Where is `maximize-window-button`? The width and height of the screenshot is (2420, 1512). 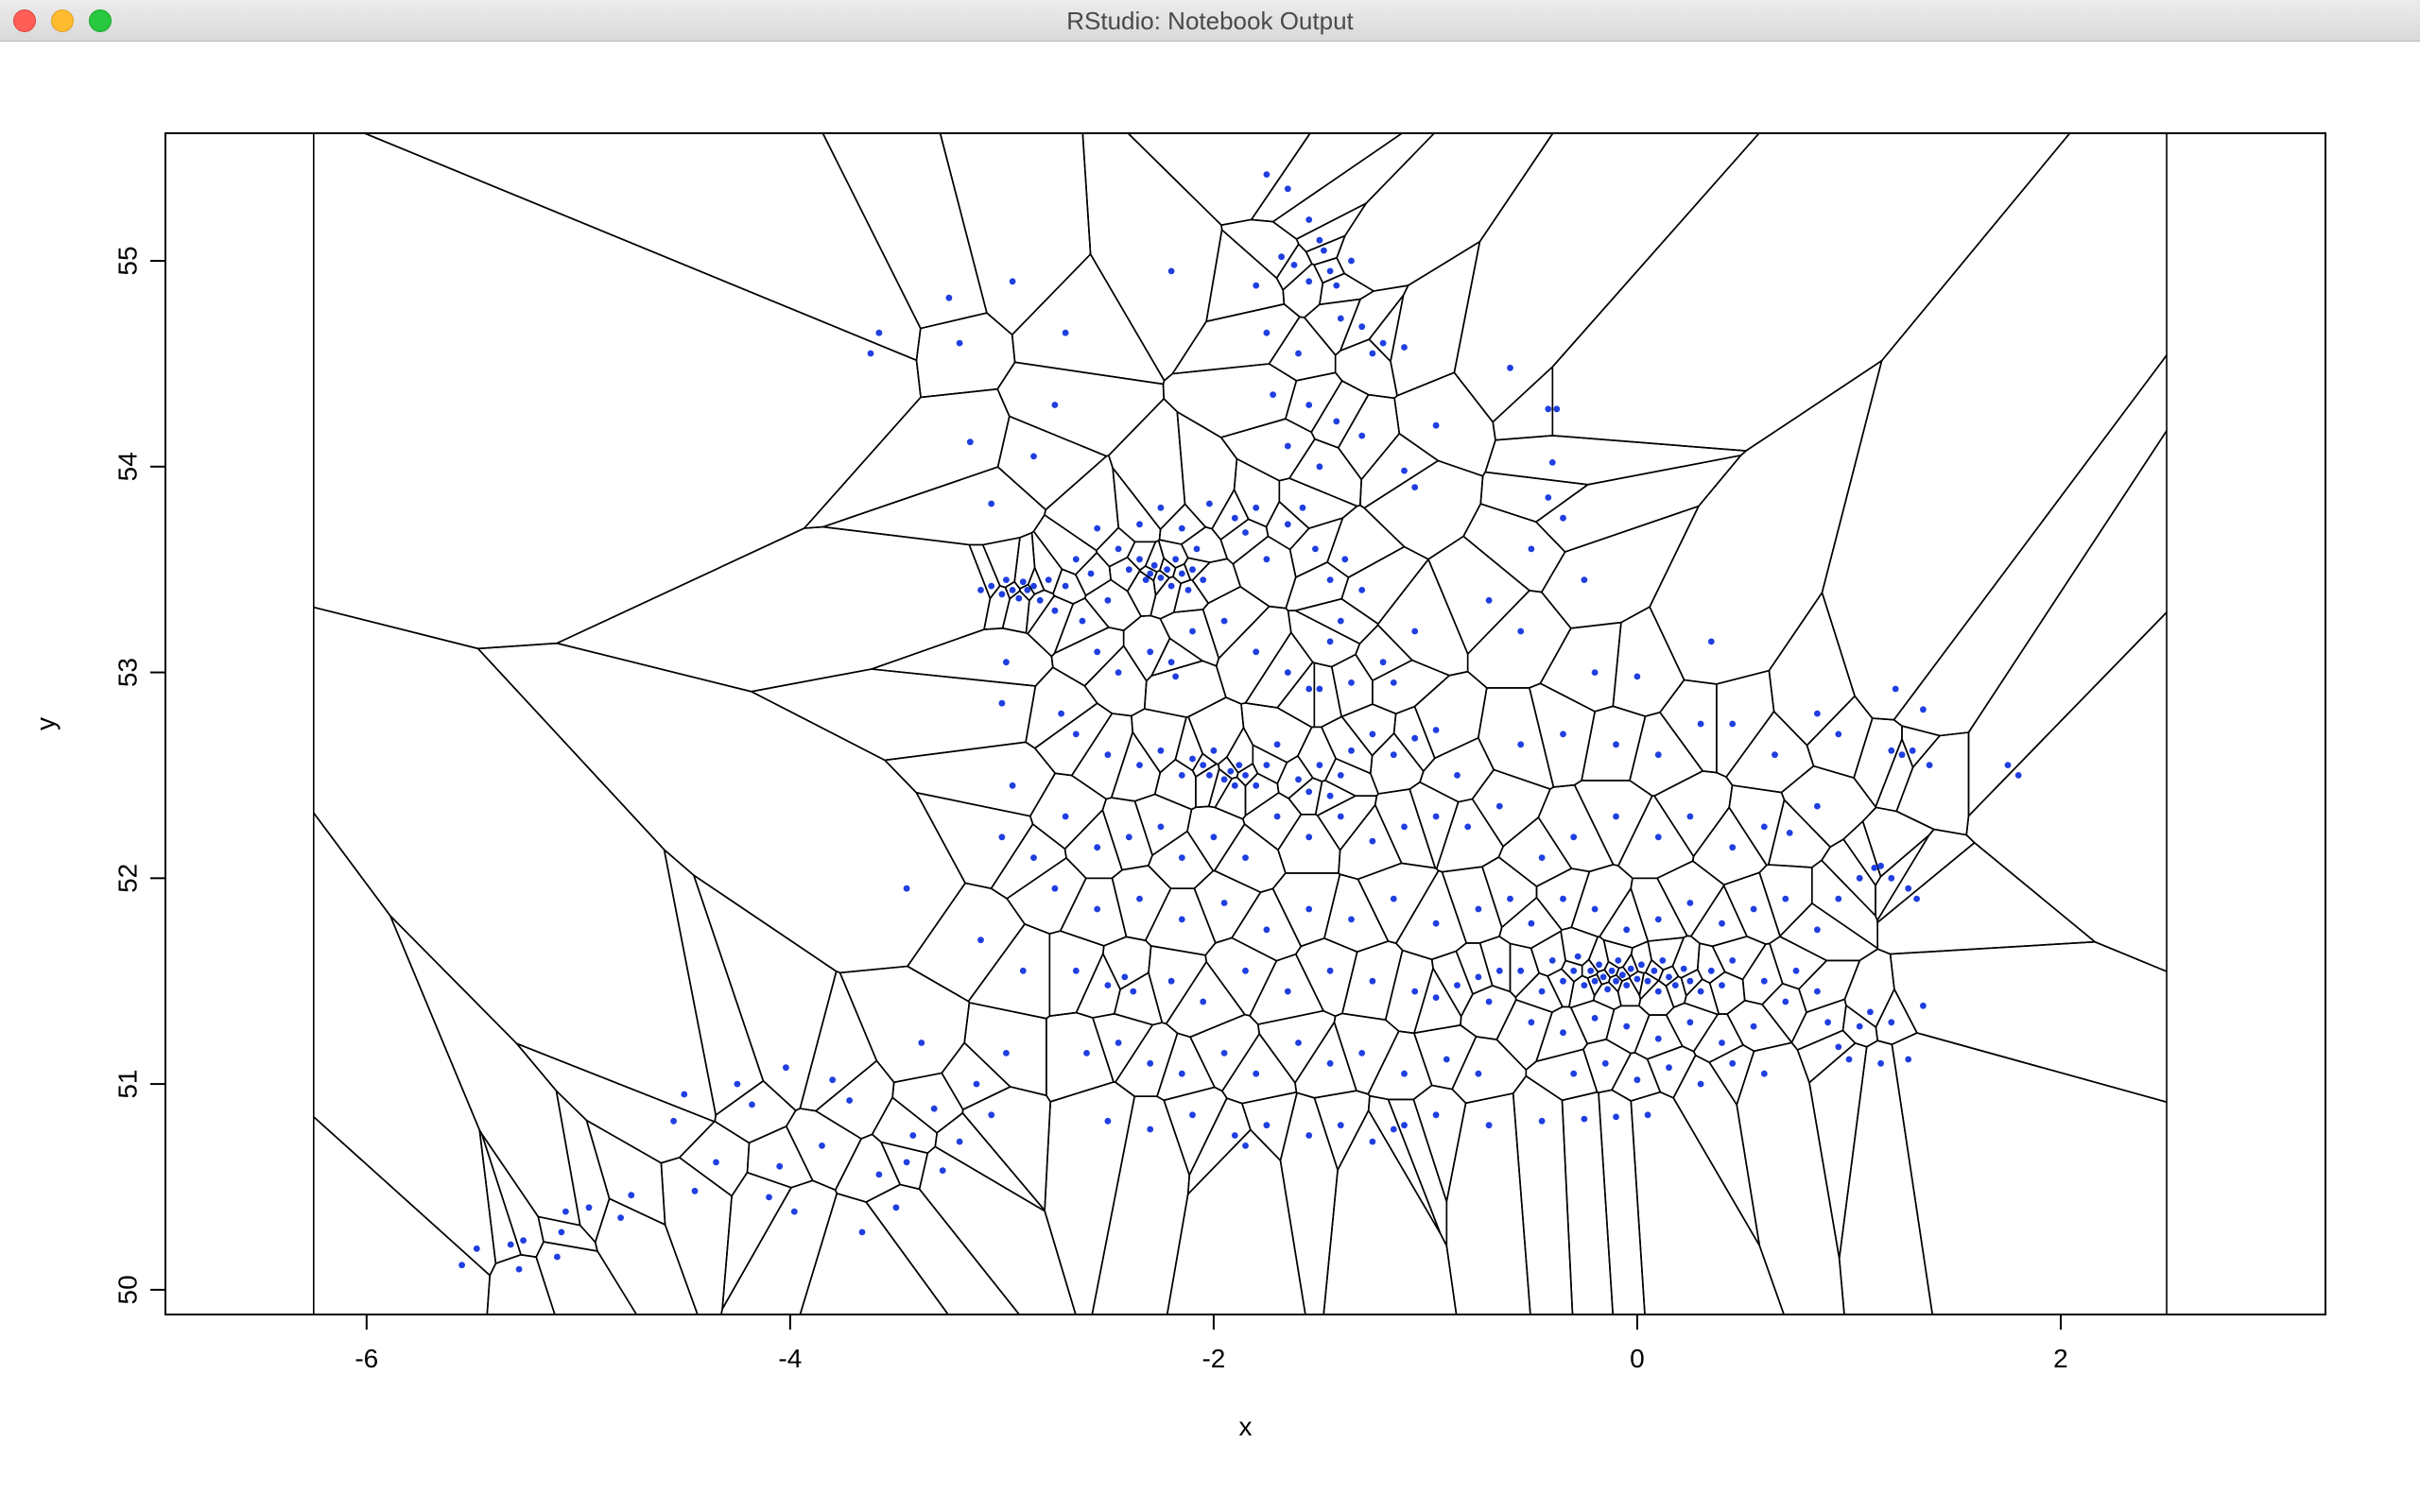
maximize-window-button is located at coordinates (100, 20).